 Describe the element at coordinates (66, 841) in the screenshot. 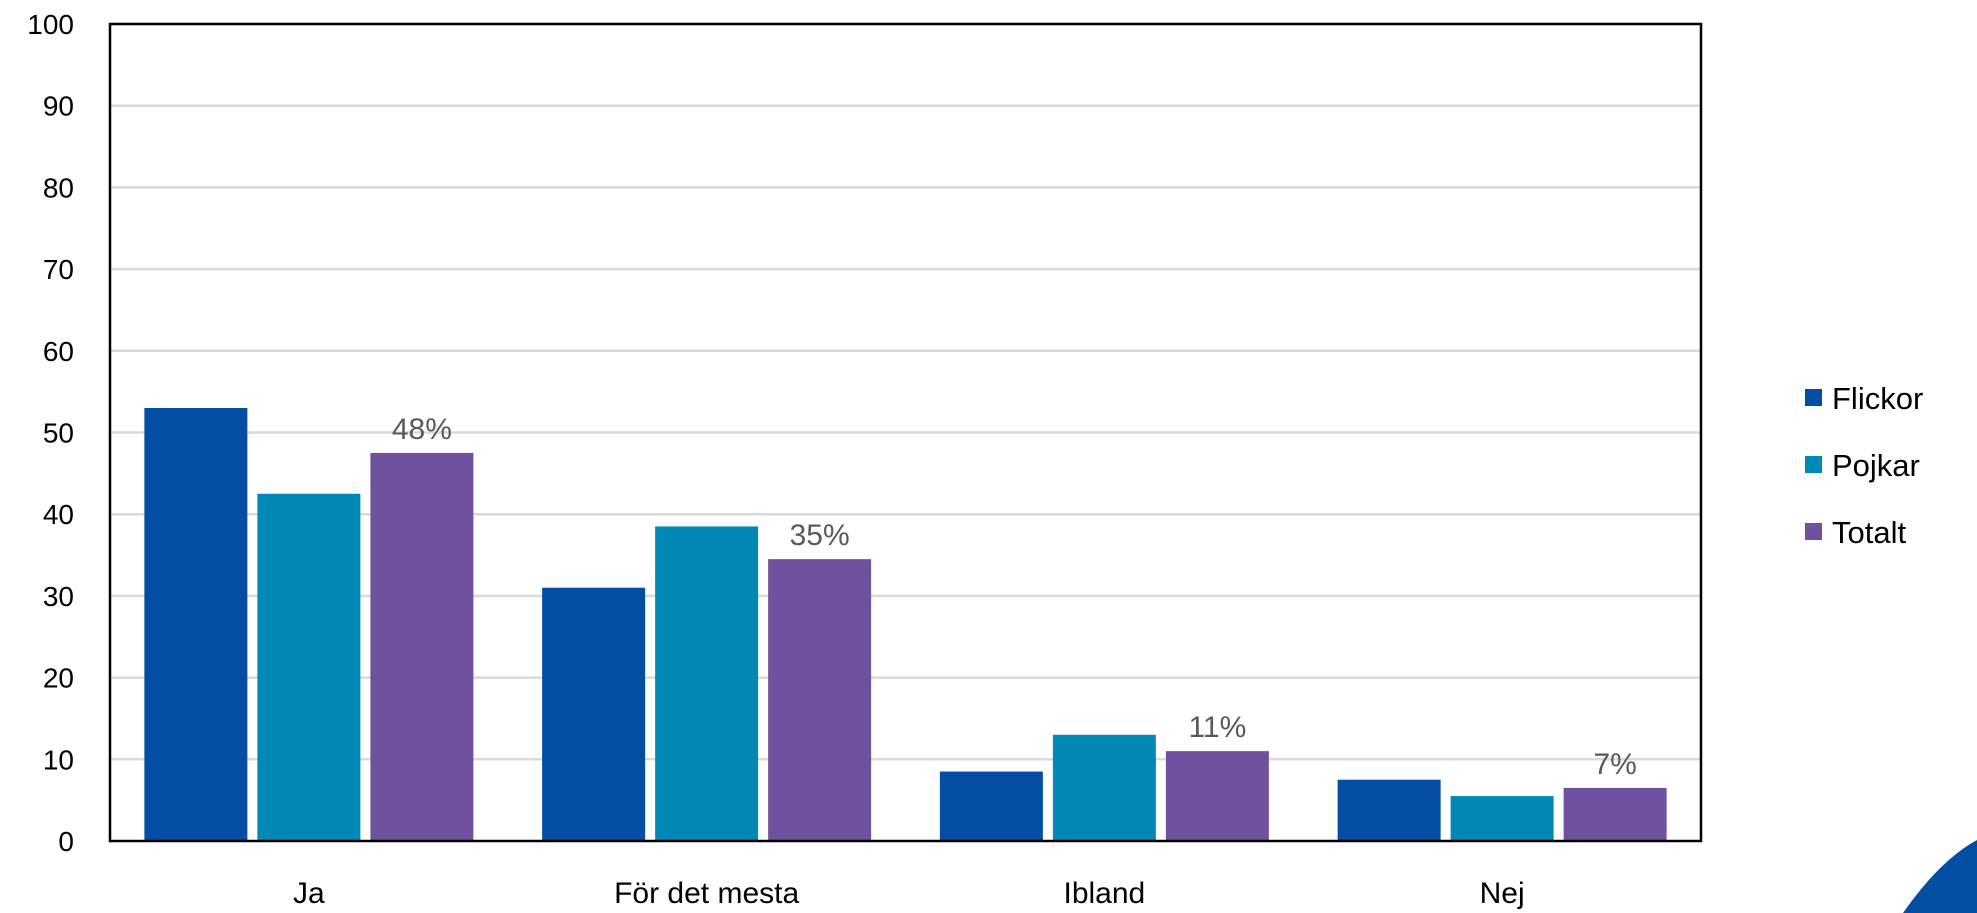

I see `y-tick-label: 0` at that location.